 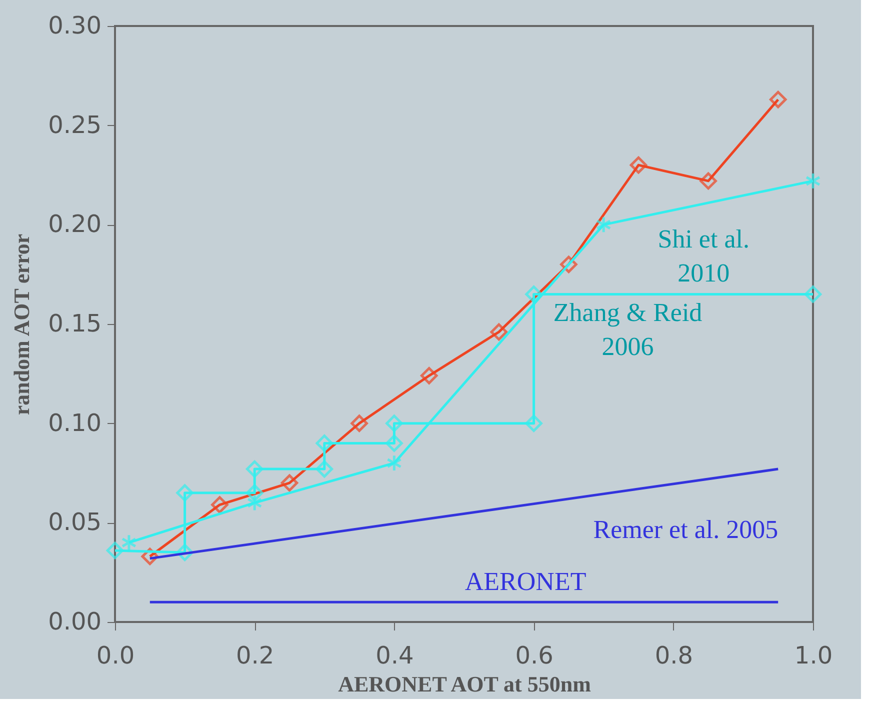 I want to click on y-tick-label: 0.30, so click(x=75, y=26).